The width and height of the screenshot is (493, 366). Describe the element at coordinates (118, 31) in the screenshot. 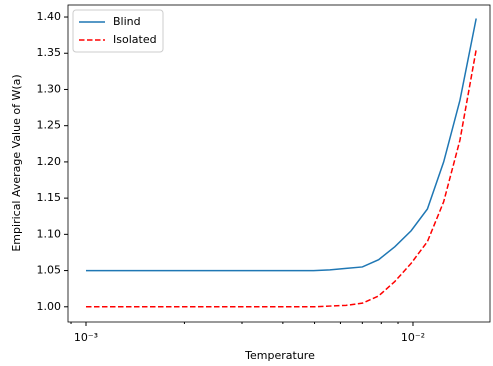

I see `legend-box` at that location.